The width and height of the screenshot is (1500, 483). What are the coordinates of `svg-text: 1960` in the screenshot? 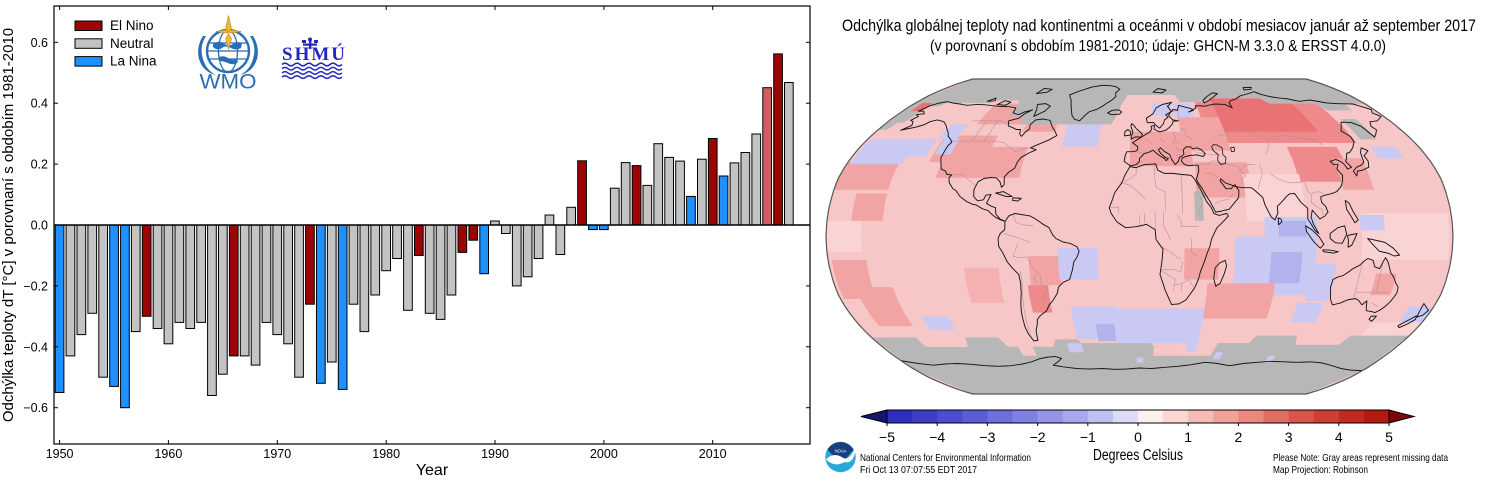 It's located at (168, 454).